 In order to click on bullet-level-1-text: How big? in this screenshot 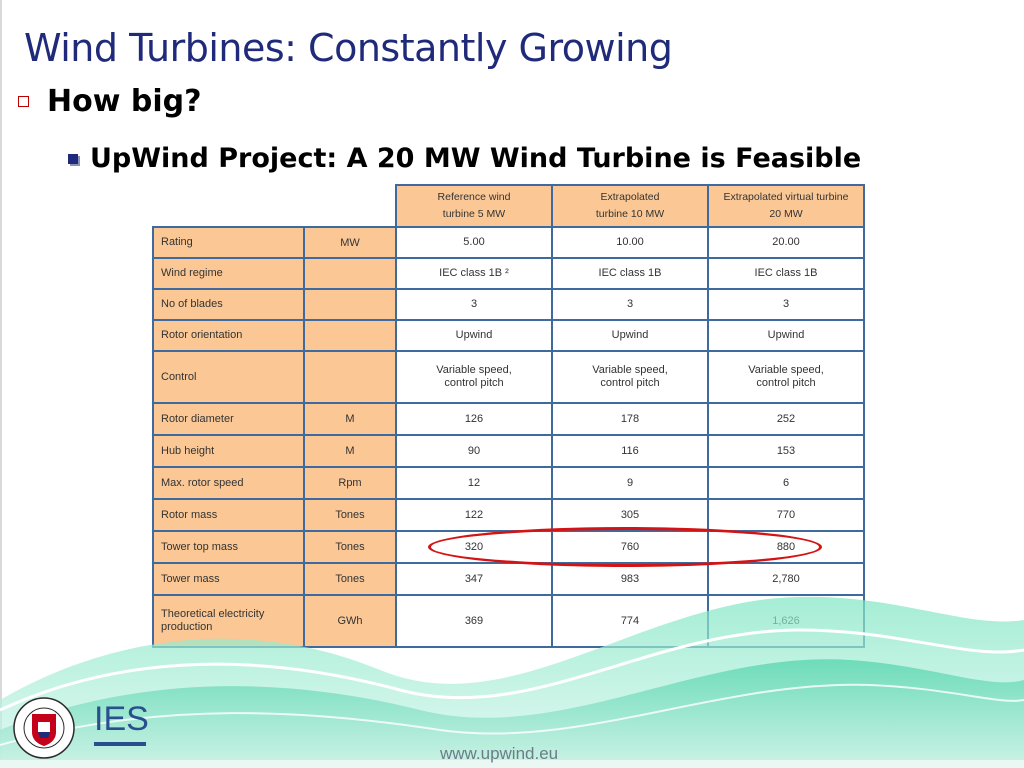, I will do `click(124, 101)`.